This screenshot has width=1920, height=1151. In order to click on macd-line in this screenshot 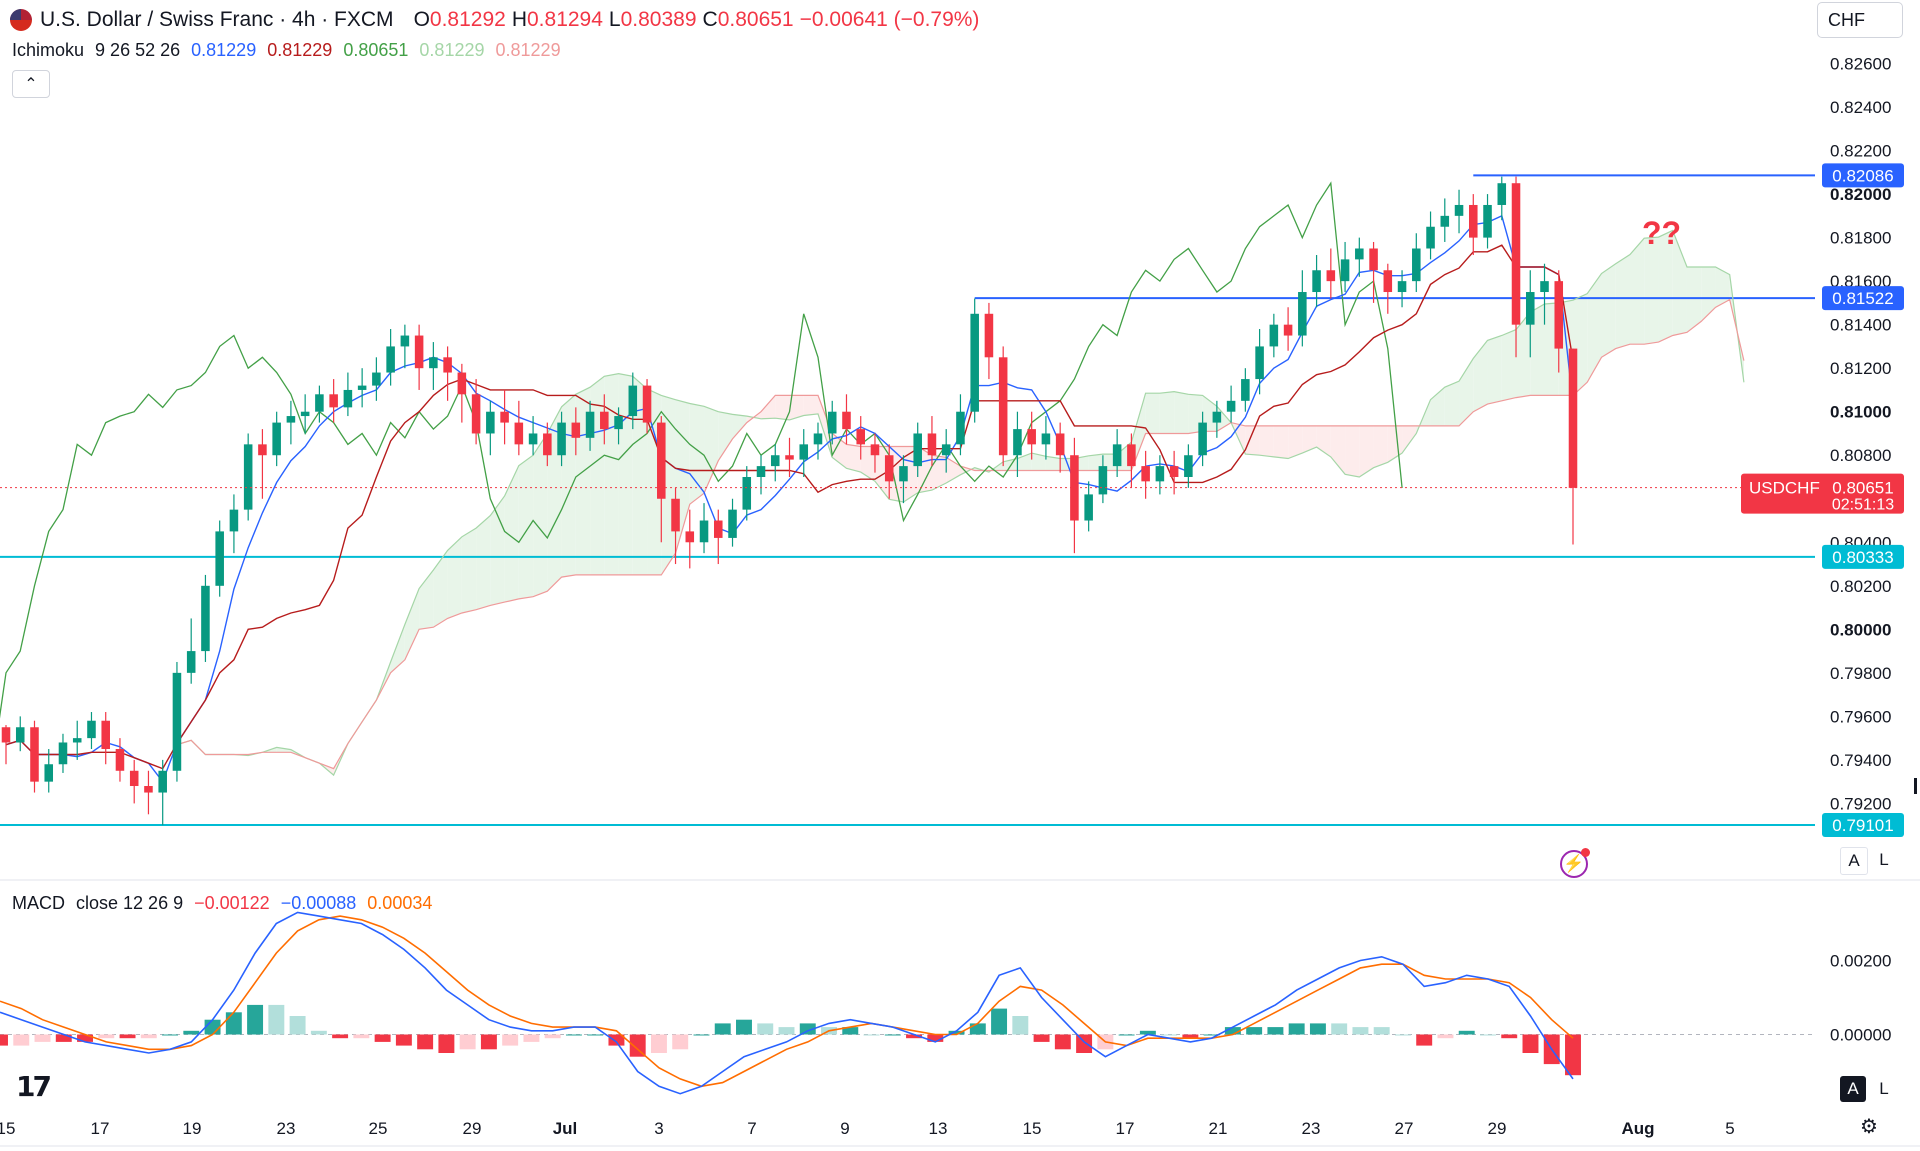, I will do `click(787, 1003)`.